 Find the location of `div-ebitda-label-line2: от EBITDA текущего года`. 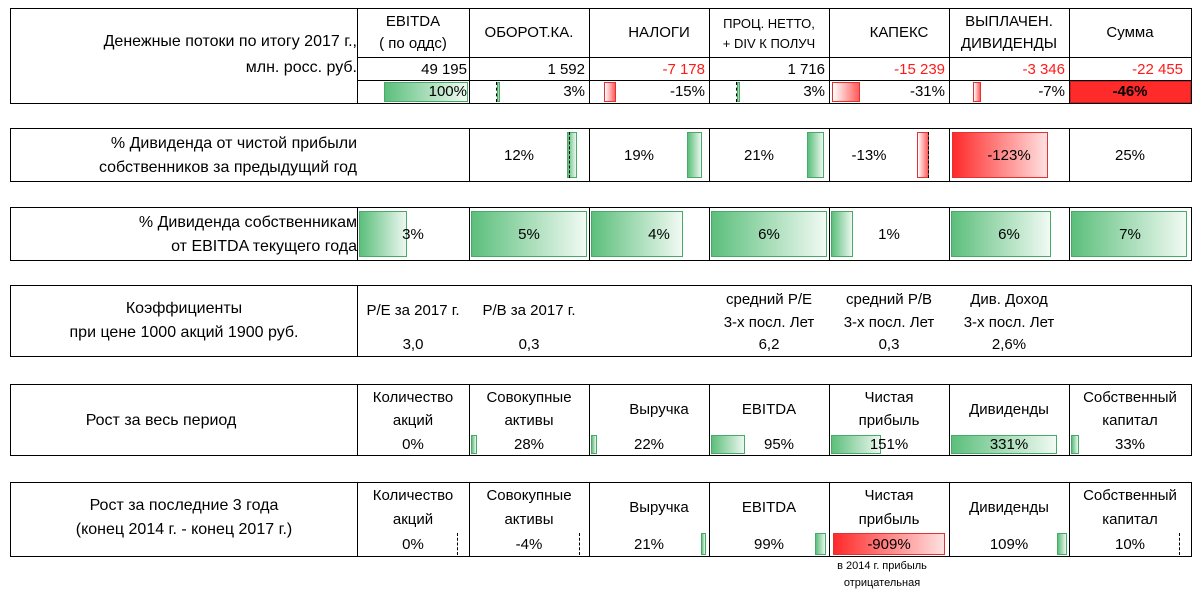

div-ebitda-label-line2: от EBITDA текущего года is located at coordinates (264, 246).